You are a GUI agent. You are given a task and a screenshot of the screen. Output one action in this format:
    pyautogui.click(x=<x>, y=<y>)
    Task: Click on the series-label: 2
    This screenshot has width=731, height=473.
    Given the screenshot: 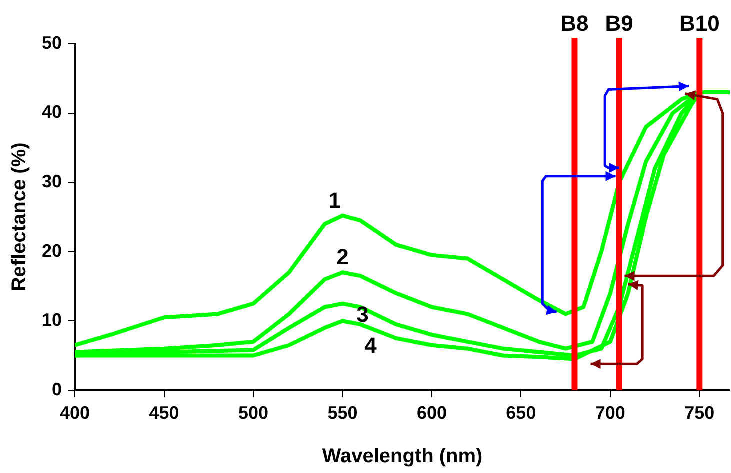 What is the action you would take?
    pyautogui.click(x=342, y=257)
    